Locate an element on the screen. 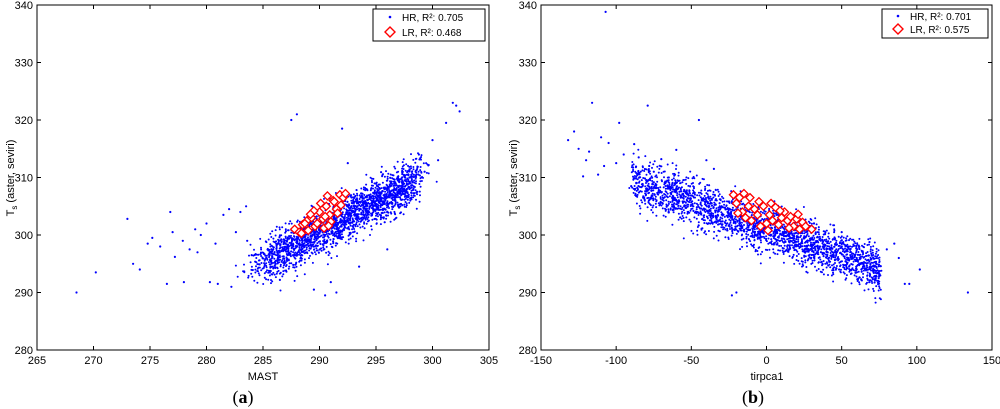 This screenshot has height=409, width=1000. y-tick-label-a: 310 is located at coordinates (24, 179).